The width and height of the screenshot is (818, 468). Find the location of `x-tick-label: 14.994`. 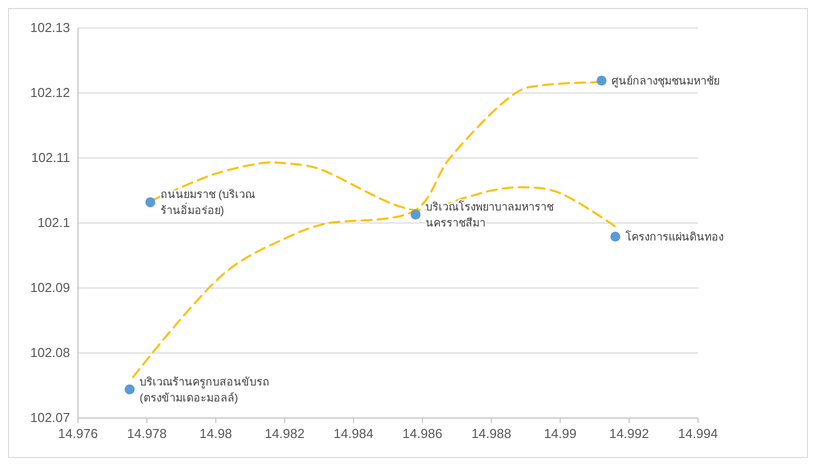

x-tick-label: 14.994 is located at coordinates (698, 433).